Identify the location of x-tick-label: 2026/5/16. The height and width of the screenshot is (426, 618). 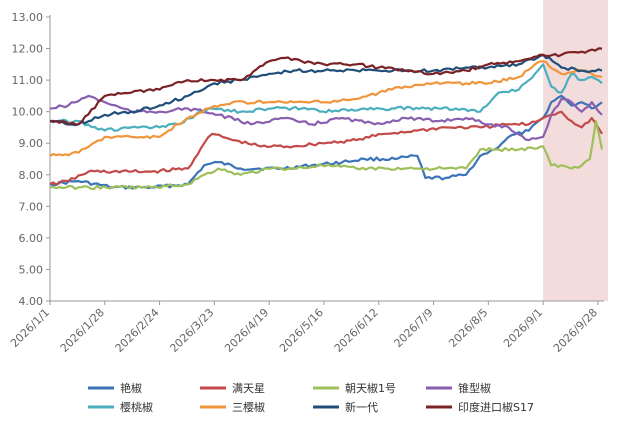
(301, 330).